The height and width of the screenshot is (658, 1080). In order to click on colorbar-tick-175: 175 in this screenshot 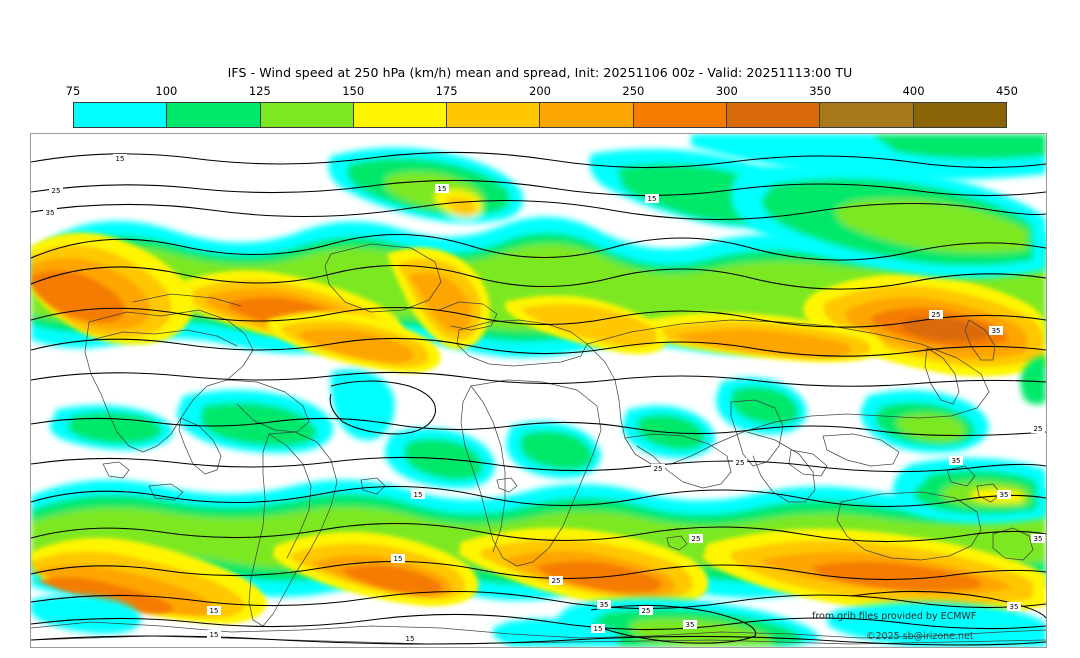, I will do `click(446, 91)`.